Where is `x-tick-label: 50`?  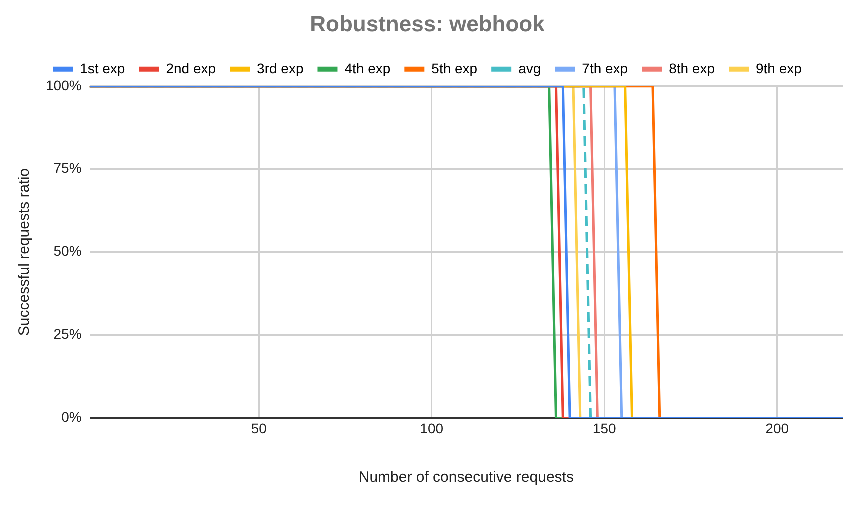 x-tick-label: 50 is located at coordinates (259, 428).